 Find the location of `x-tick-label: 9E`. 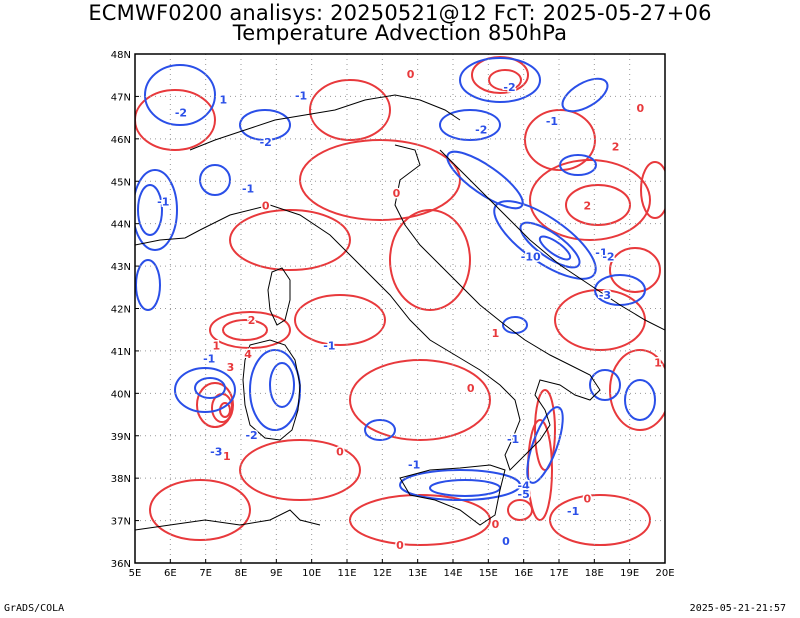

x-tick-label: 9E is located at coordinates (276, 573).